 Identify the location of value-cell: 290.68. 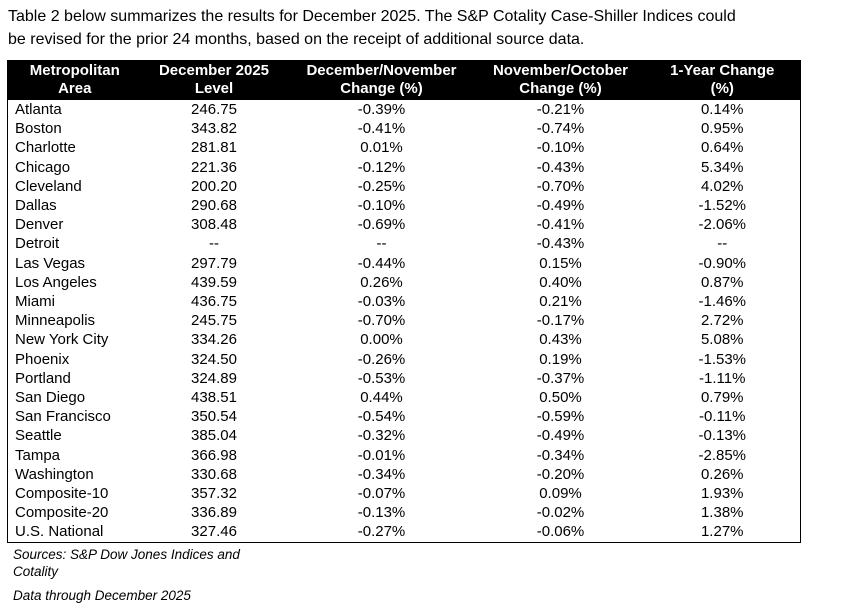
(214, 206).